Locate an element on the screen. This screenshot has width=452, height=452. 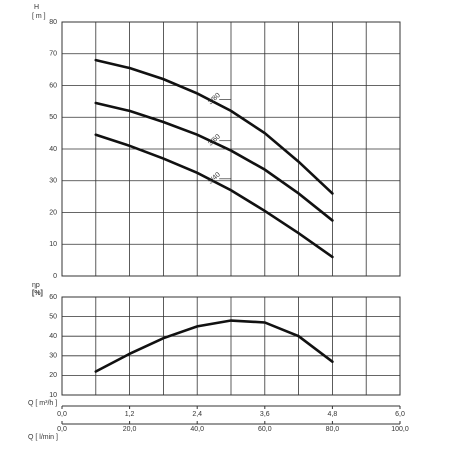
x-tick-label: 6,0 is located at coordinates (400, 414).